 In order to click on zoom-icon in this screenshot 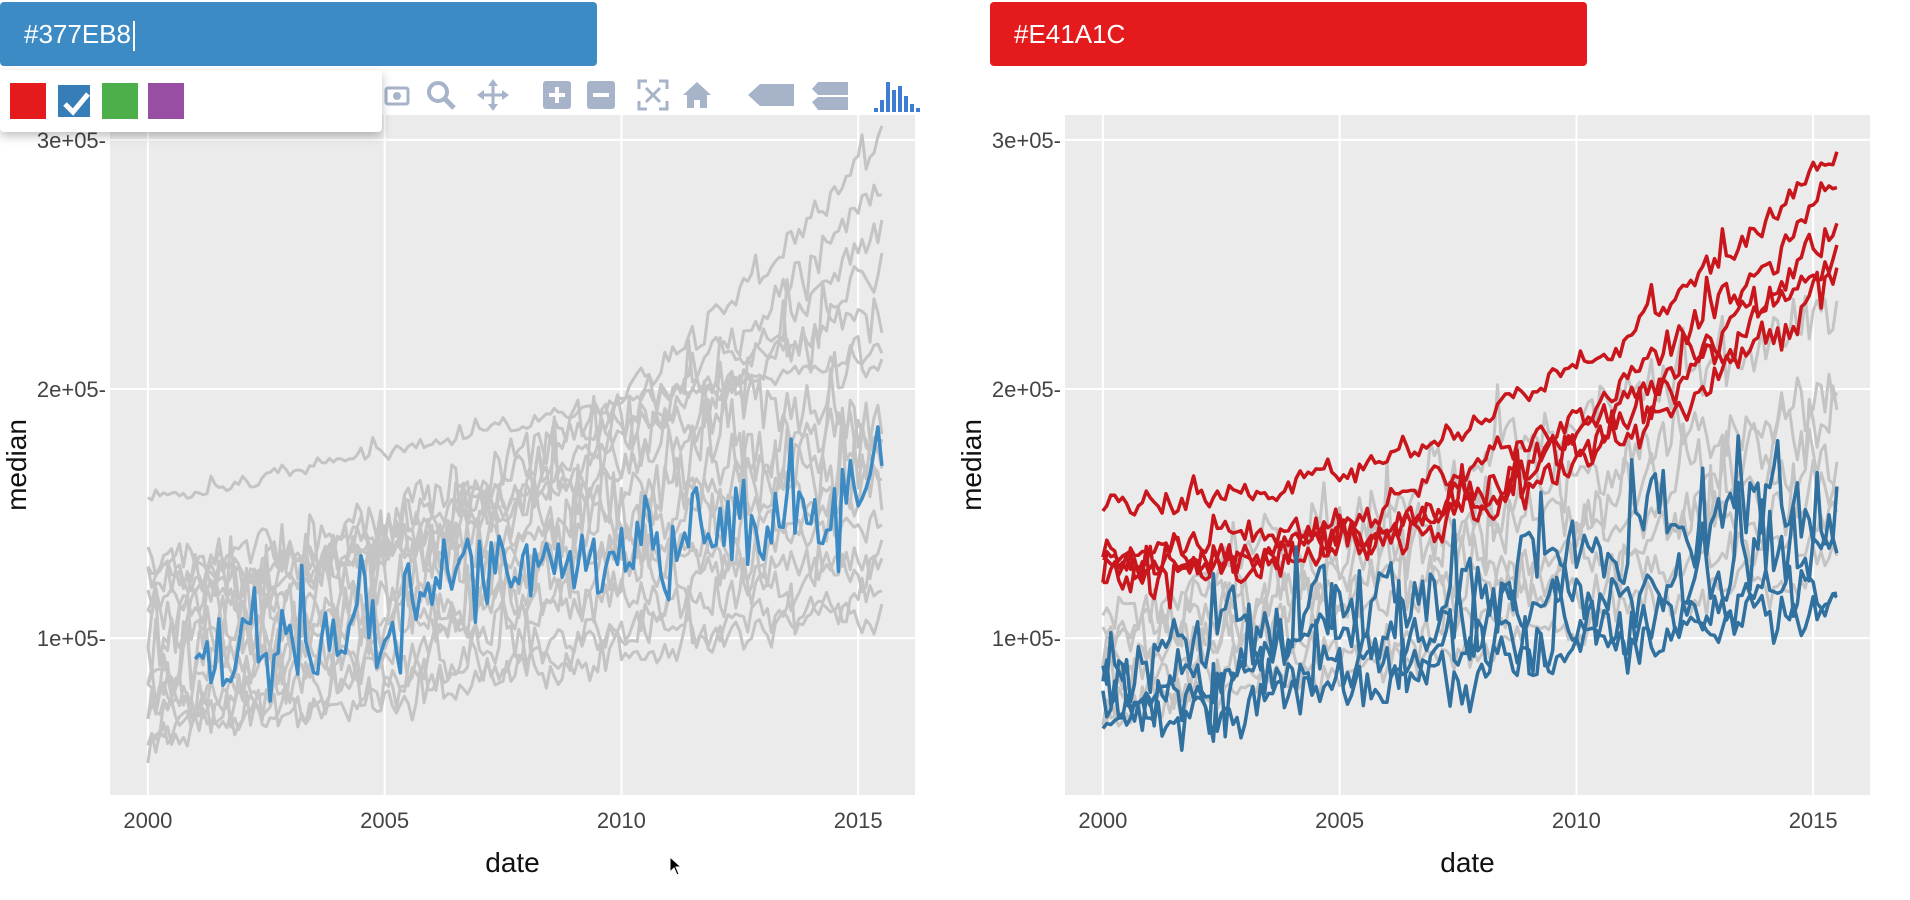, I will do `click(441, 95)`.